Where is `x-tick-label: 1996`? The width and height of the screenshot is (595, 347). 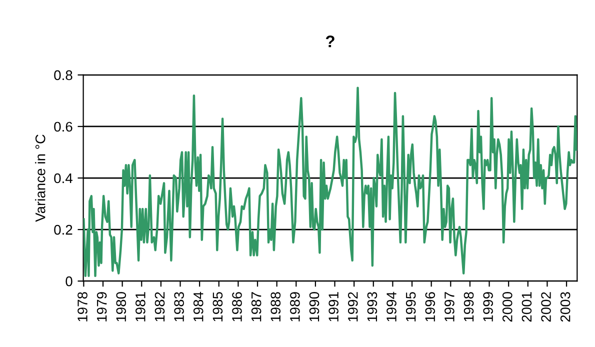 x-tick-label: 1996 is located at coordinates (430, 307).